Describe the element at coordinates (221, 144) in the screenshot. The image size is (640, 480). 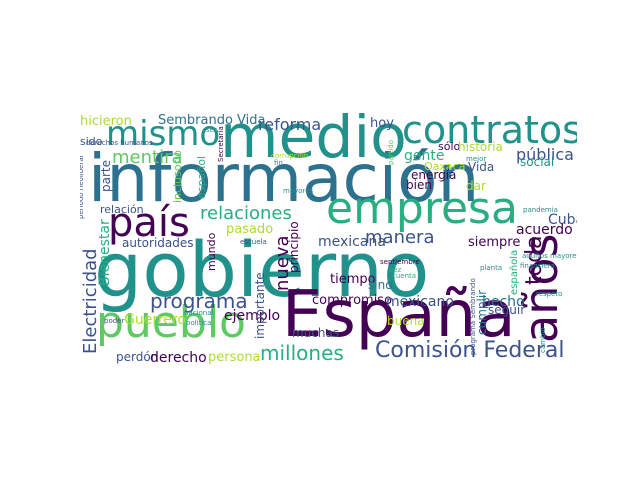
I see `word-secretaria: Secretaría` at that location.